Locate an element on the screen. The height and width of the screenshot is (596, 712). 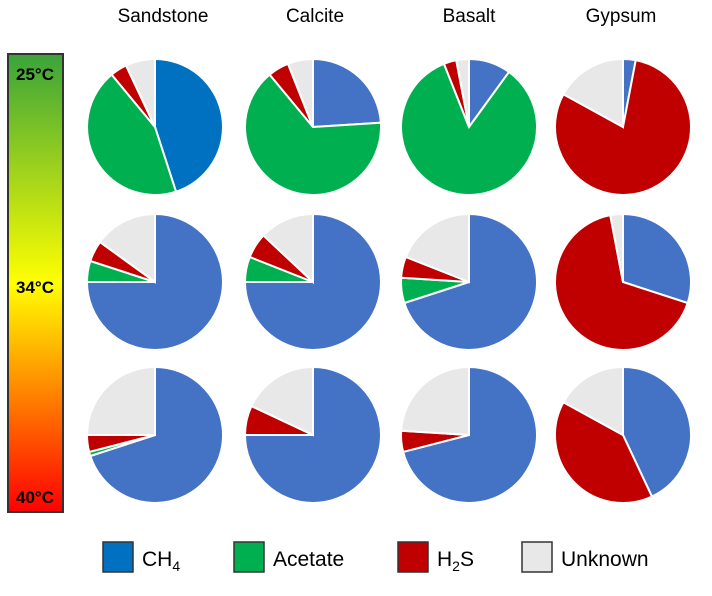
pie-slice-calcite-row1-unknown is located at coordinates (300, 92).